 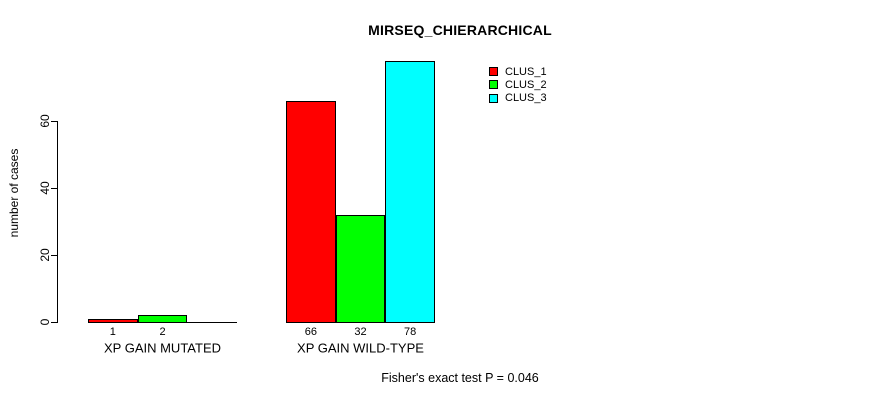 I want to click on y-tick-label: 20, so click(x=45, y=255).